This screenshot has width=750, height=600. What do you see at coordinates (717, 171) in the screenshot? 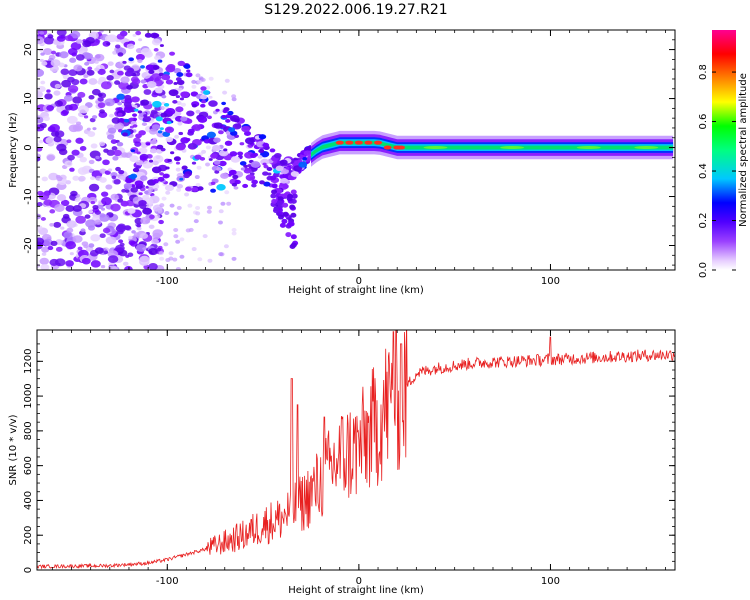
I see `colorbar-ticks: 0.0 0.2 0.4 0.6 0.8` at bounding box center [717, 171].